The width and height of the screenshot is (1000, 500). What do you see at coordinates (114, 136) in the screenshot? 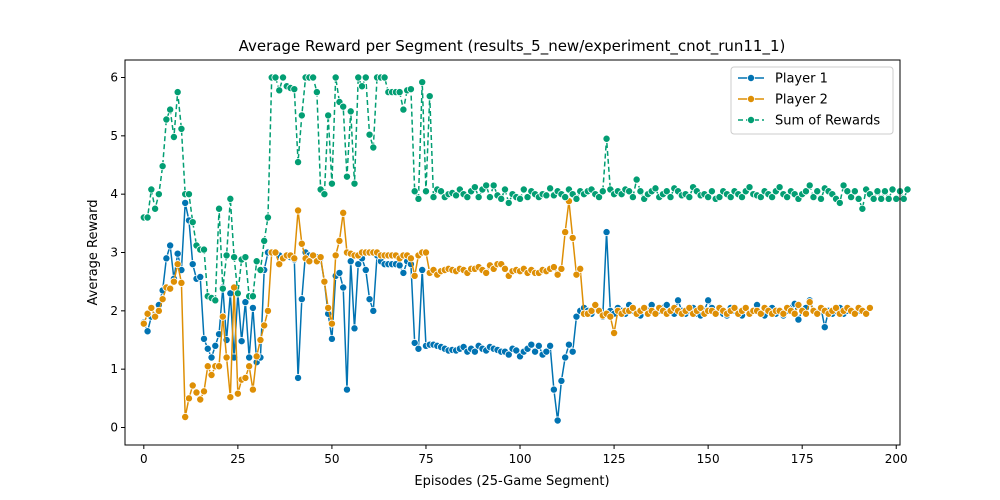
I see `y-tick-label: 5` at bounding box center [114, 136].